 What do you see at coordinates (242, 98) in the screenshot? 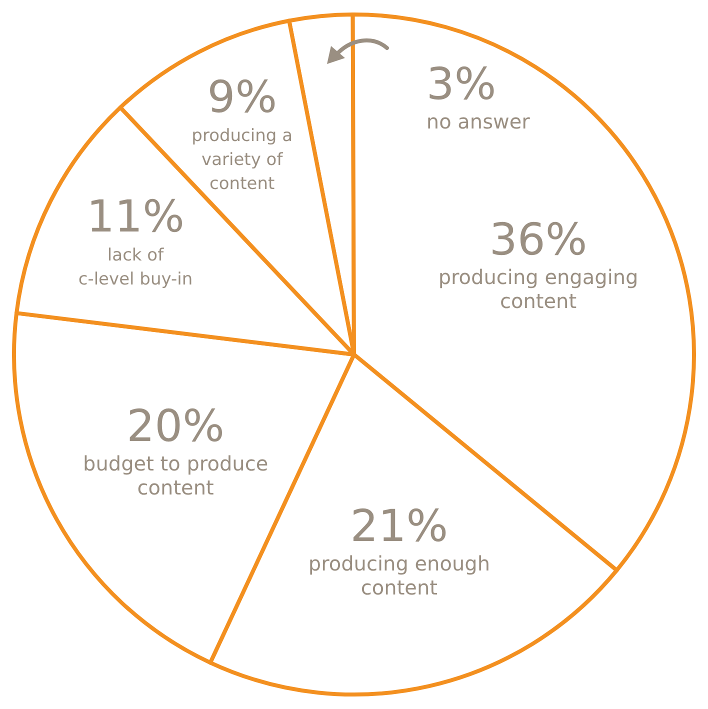
I see `data-label: 9%` at bounding box center [242, 98].